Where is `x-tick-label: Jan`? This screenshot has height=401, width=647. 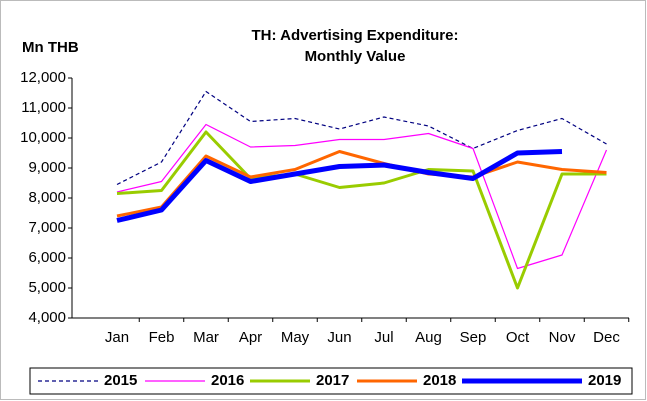
x-tick-label: Jan is located at coordinates (117, 337).